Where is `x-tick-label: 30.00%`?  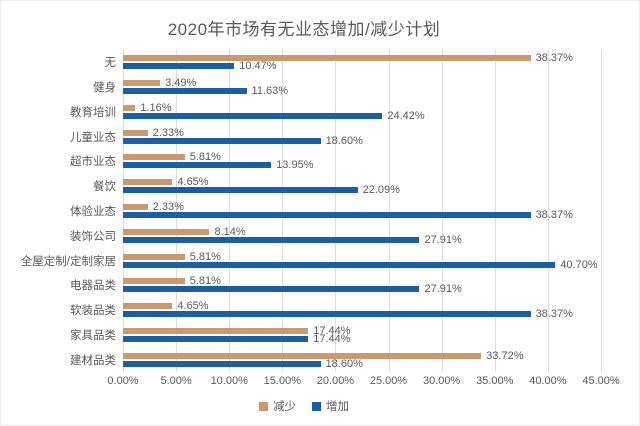 x-tick-label: 30.00% is located at coordinates (442, 381).